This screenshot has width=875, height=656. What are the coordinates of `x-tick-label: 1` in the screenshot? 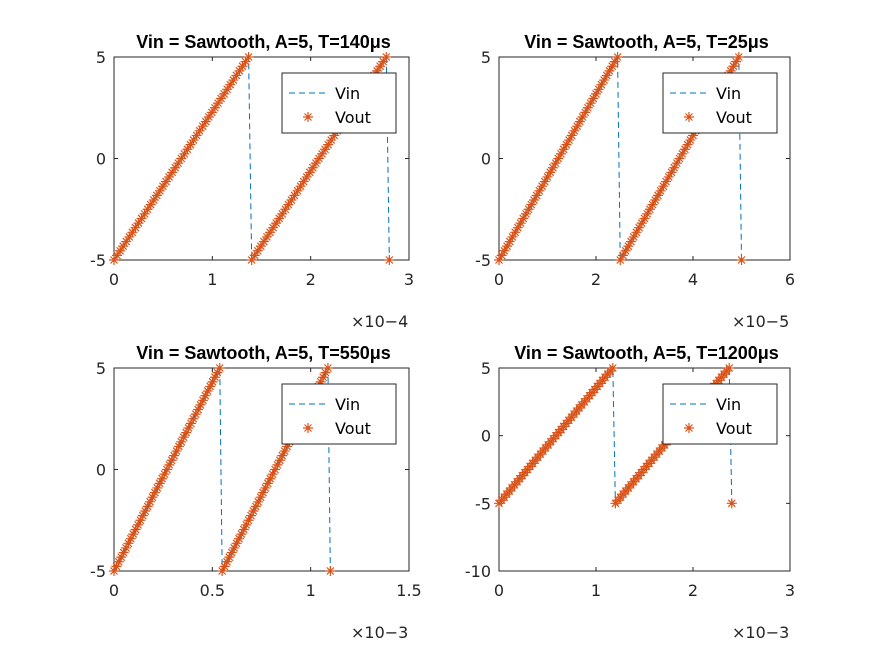 It's located at (596, 590).